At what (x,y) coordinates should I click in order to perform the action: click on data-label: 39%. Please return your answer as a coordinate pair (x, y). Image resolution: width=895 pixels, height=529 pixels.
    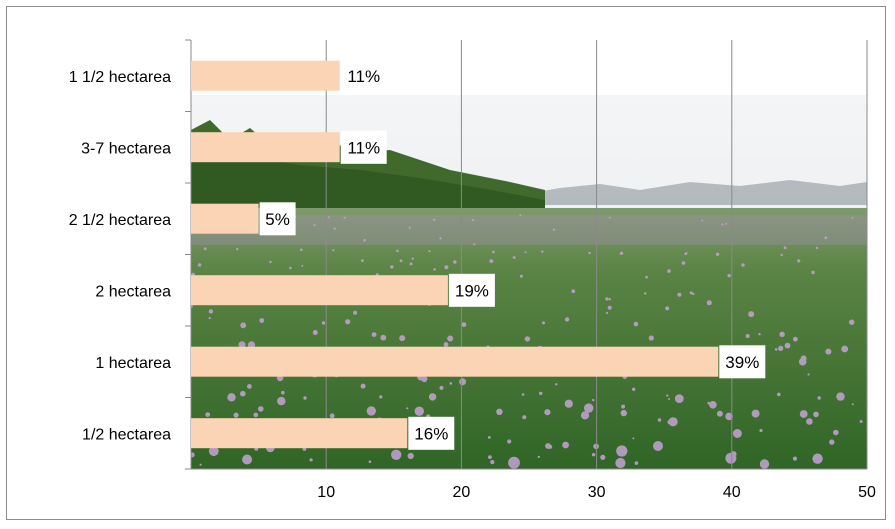
    Looking at the image, I should click on (742, 362).